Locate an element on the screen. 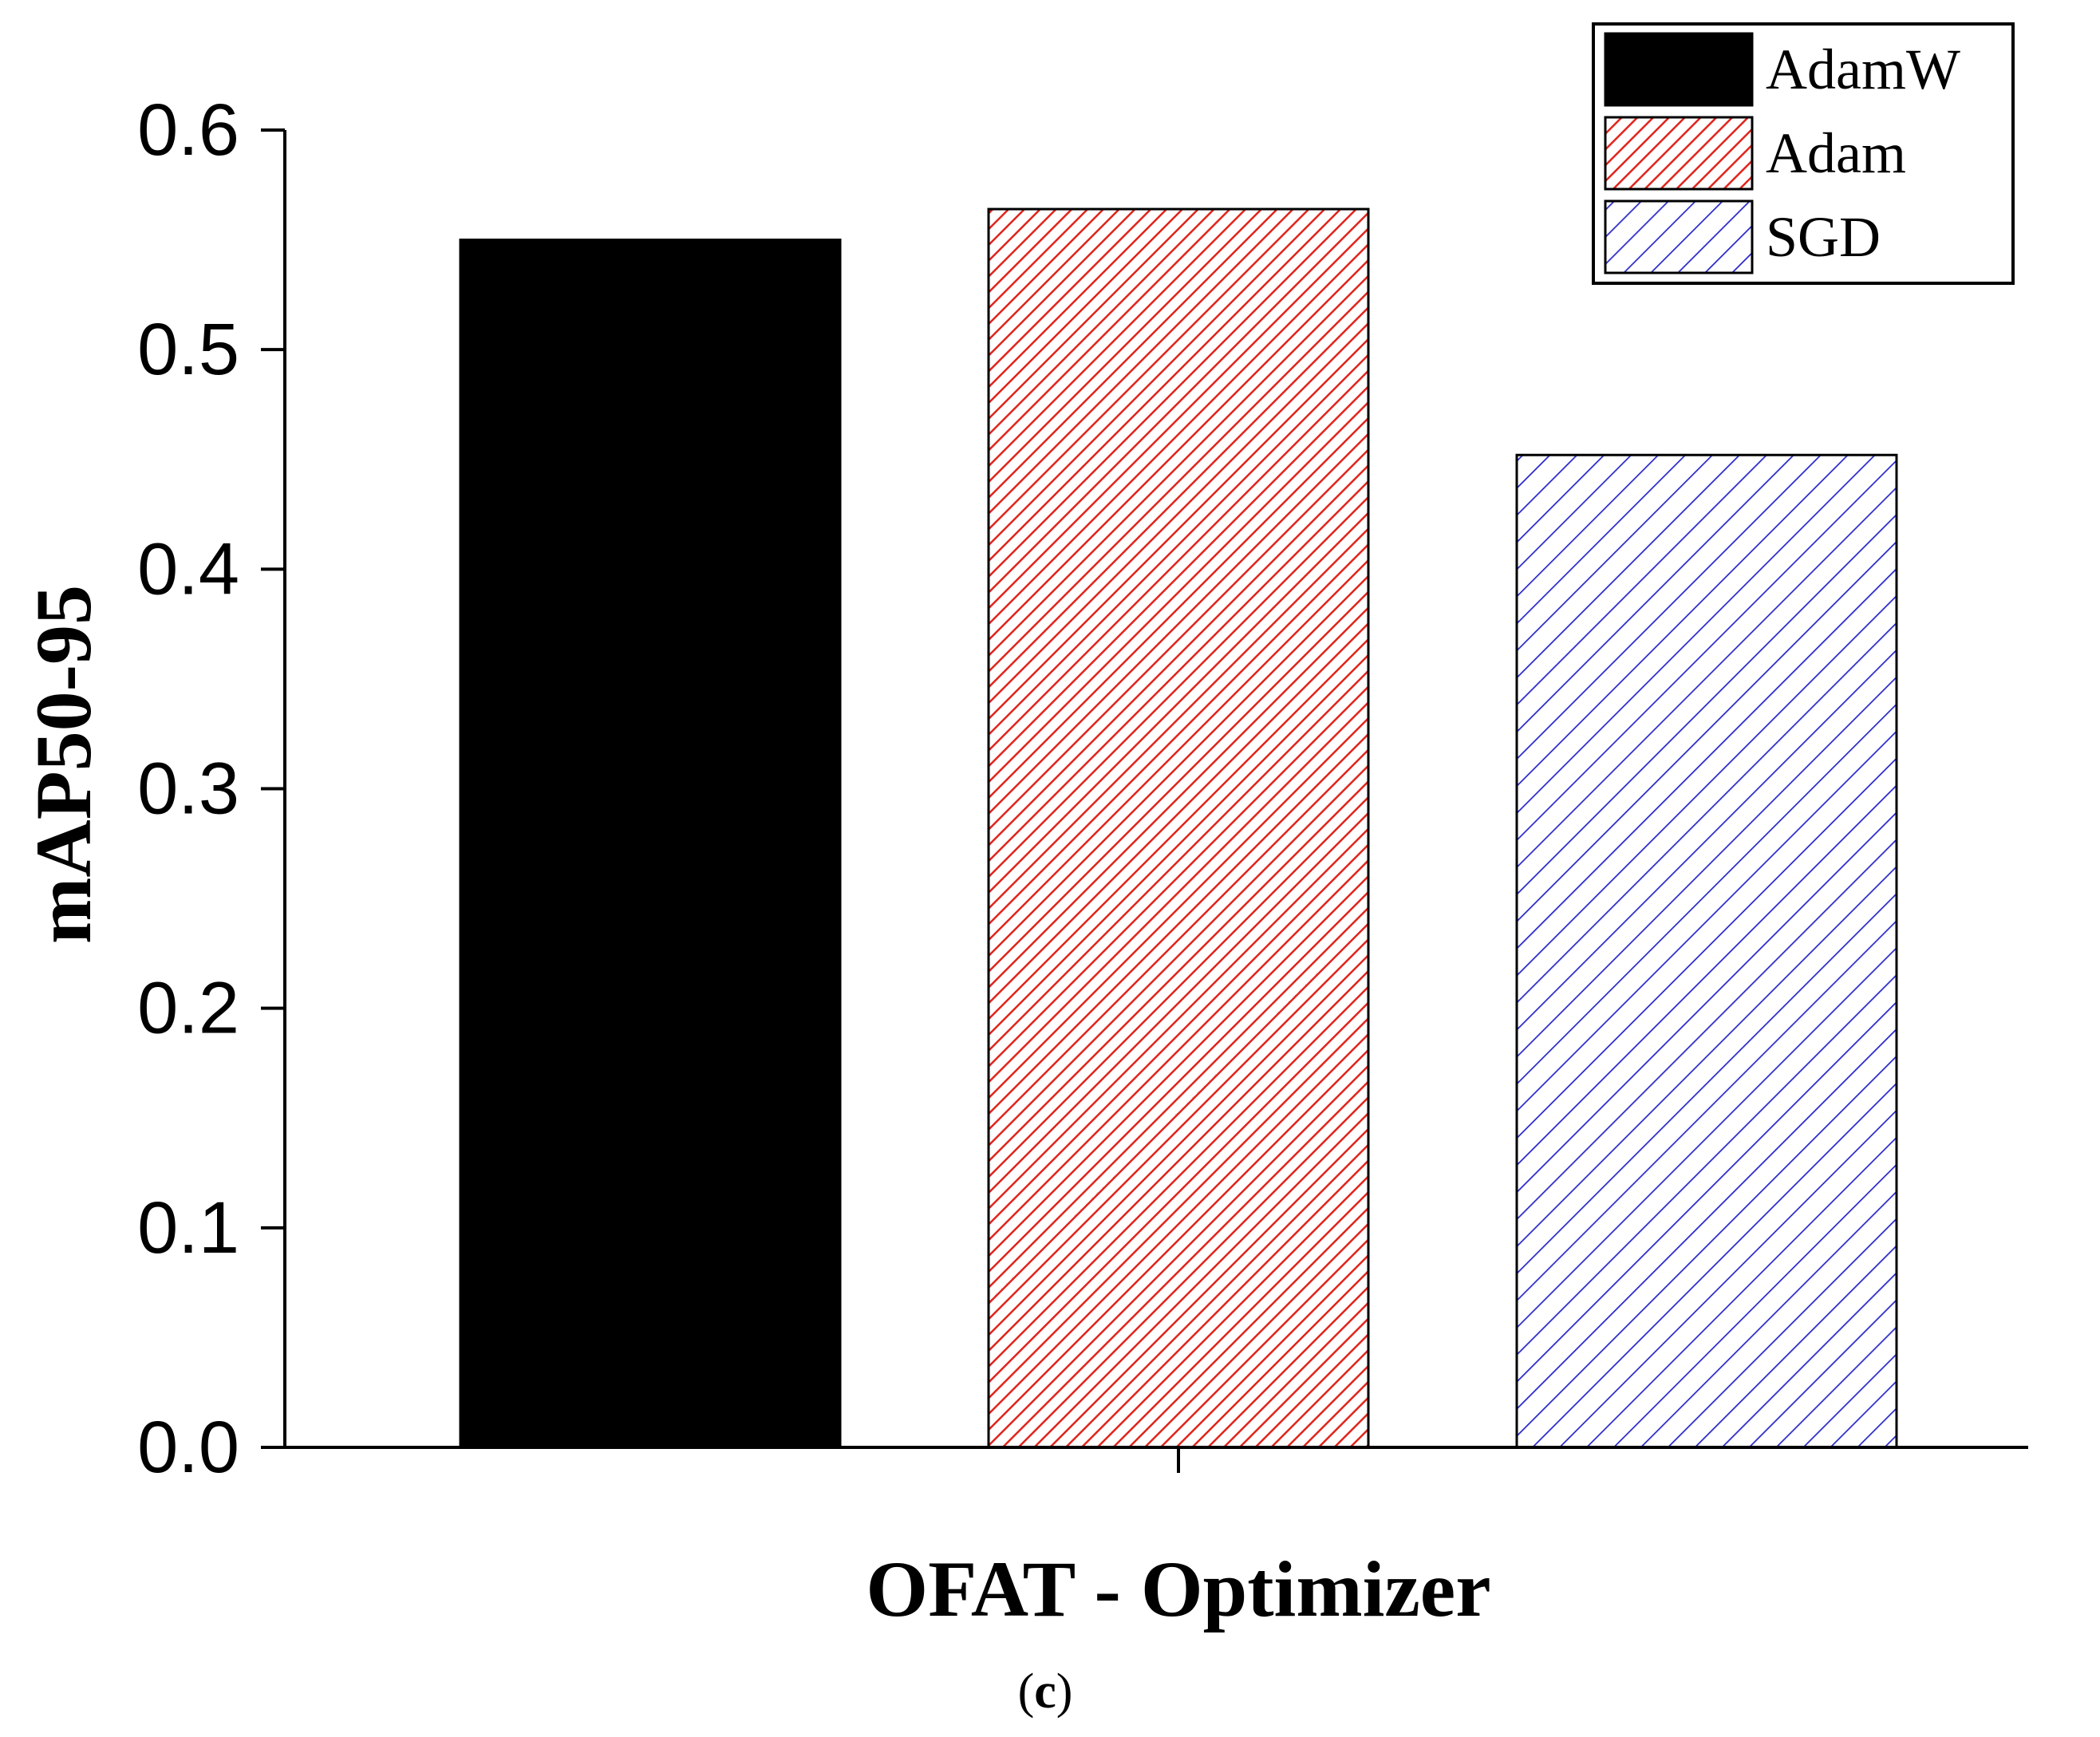 The image size is (2100, 1737). y-axis-title: mAP50-95 is located at coordinates (64, 764).